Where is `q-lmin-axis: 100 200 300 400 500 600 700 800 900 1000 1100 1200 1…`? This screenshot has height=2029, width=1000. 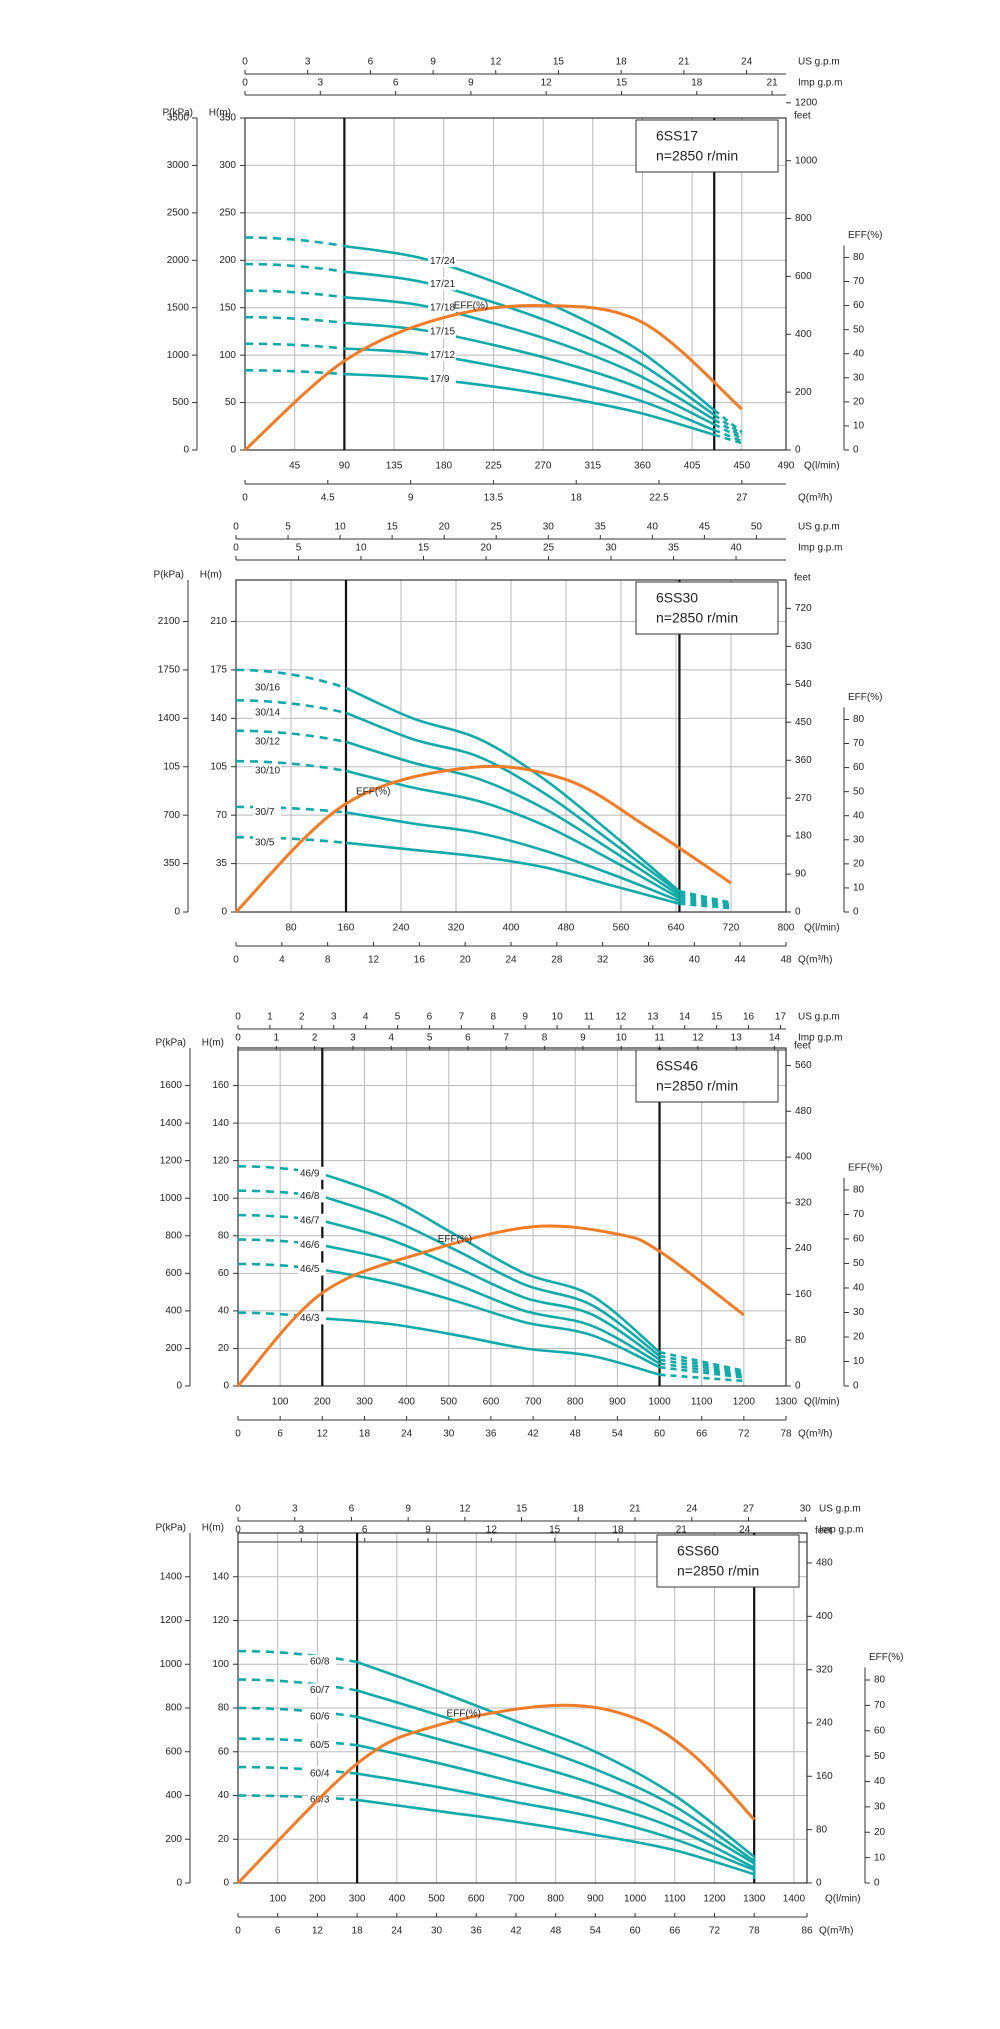
q-lmin-axis: 100 200 300 400 500 600 700 800 900 1000 1100 1200 1… is located at coordinates (535, 1402).